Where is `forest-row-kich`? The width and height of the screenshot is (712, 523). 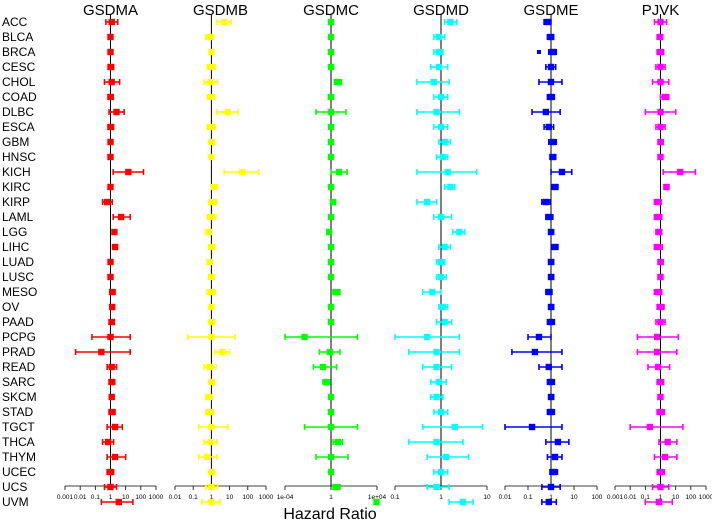
forest-row-kich is located at coordinates (128, 172).